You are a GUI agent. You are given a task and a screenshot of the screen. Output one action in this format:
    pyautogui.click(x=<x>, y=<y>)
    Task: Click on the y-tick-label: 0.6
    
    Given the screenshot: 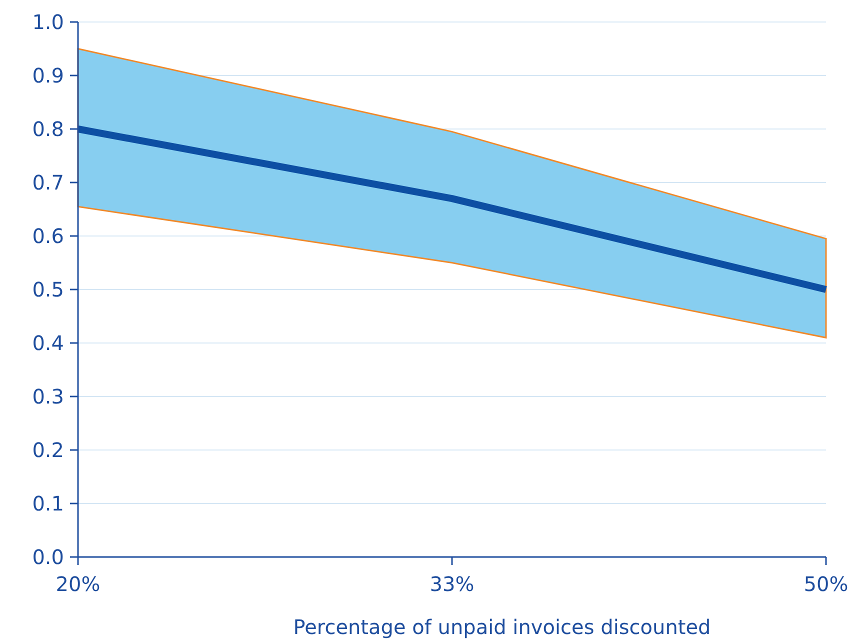 What is the action you would take?
    pyautogui.click(x=48, y=236)
    